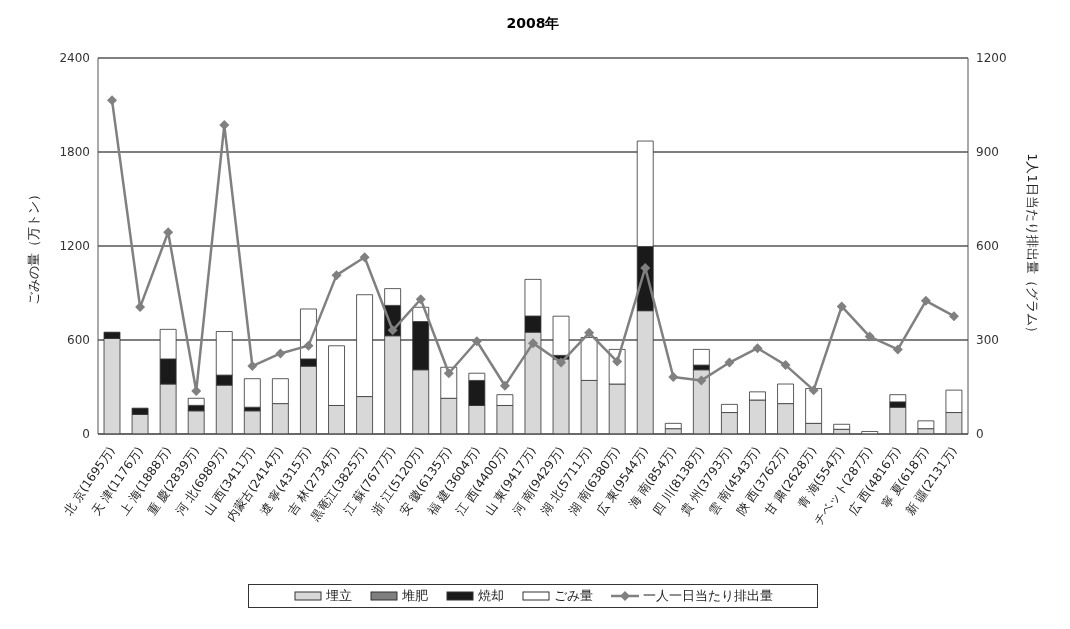 This screenshot has height=629, width=1070. Describe the element at coordinates (991, 58) in the screenshot. I see `y2-tick-label: 1200` at that location.